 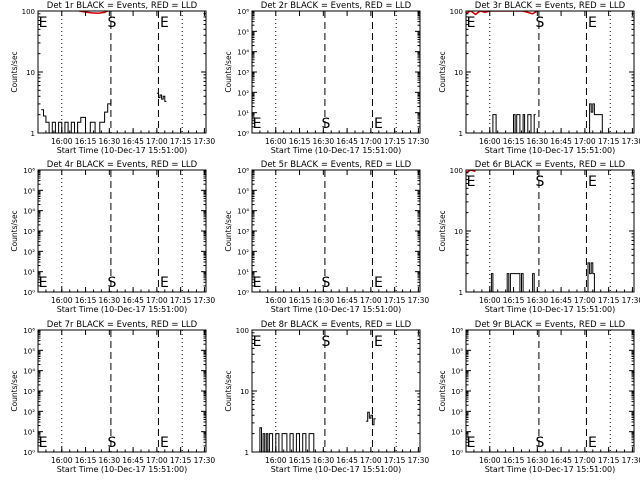 What do you see at coordinates (122, 6) in the screenshot?
I see `panel-title: Det 1r BLACK = Events, RED = LLD` at bounding box center [122, 6].